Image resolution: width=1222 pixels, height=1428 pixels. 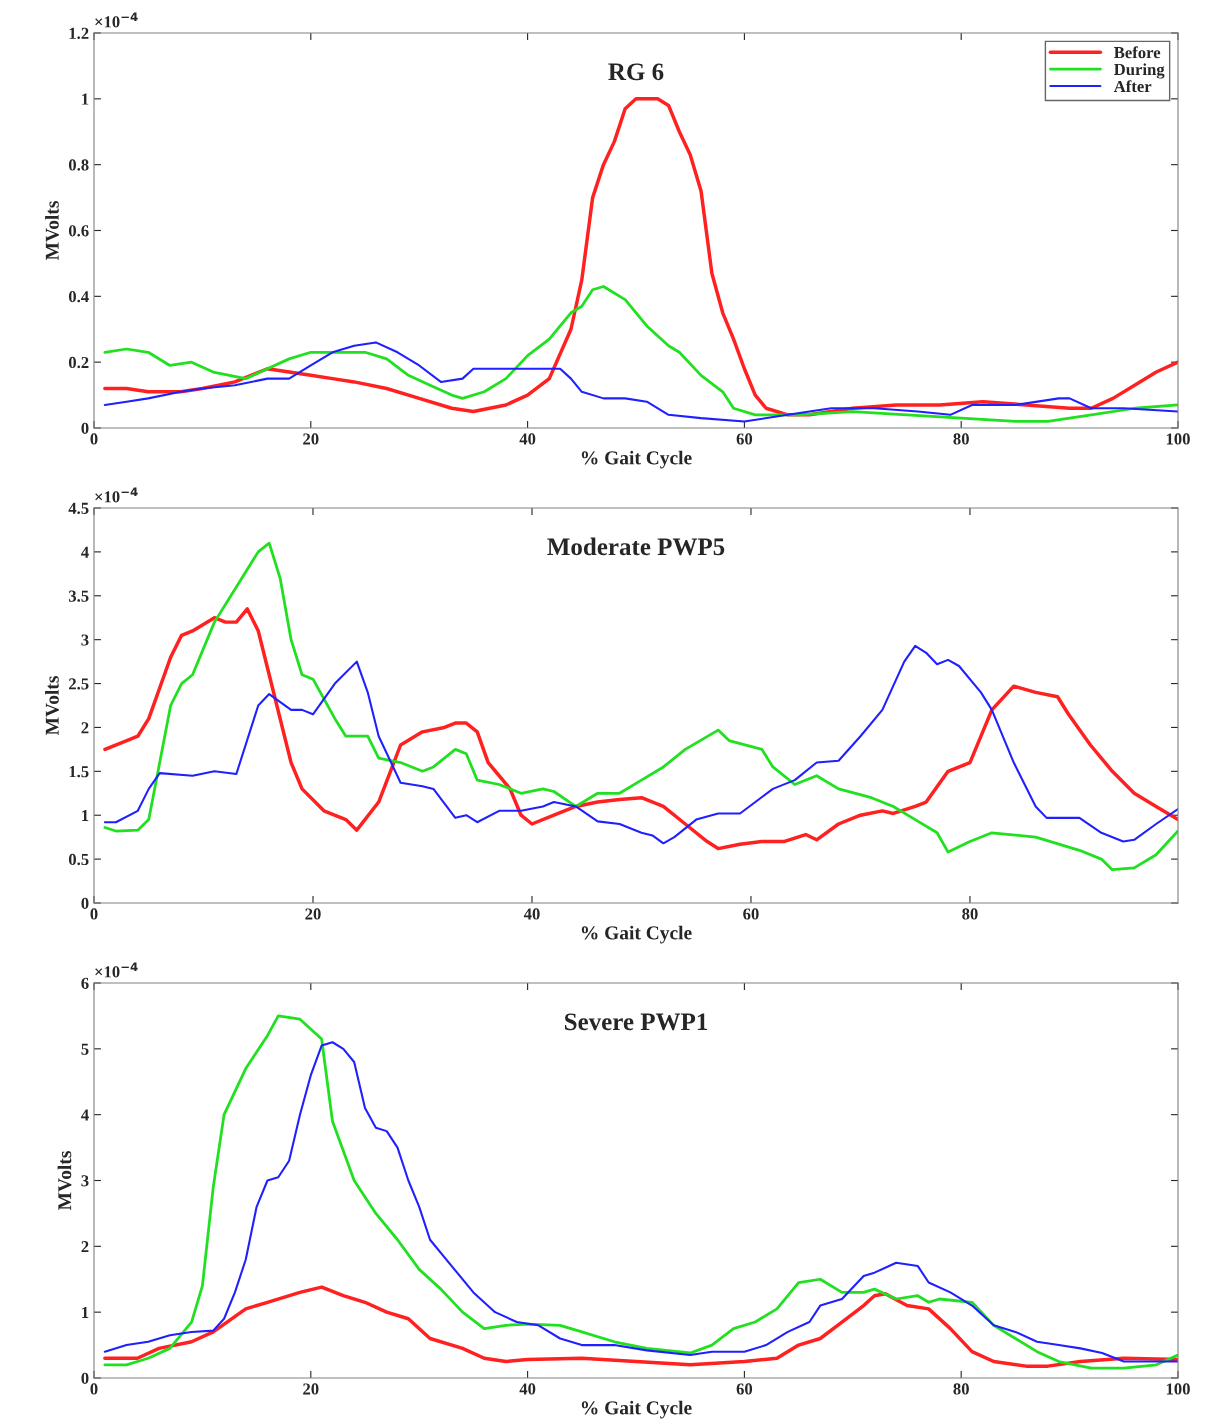 What do you see at coordinates (78, 859) in the screenshot?
I see `y-tick-label: 0.5` at bounding box center [78, 859].